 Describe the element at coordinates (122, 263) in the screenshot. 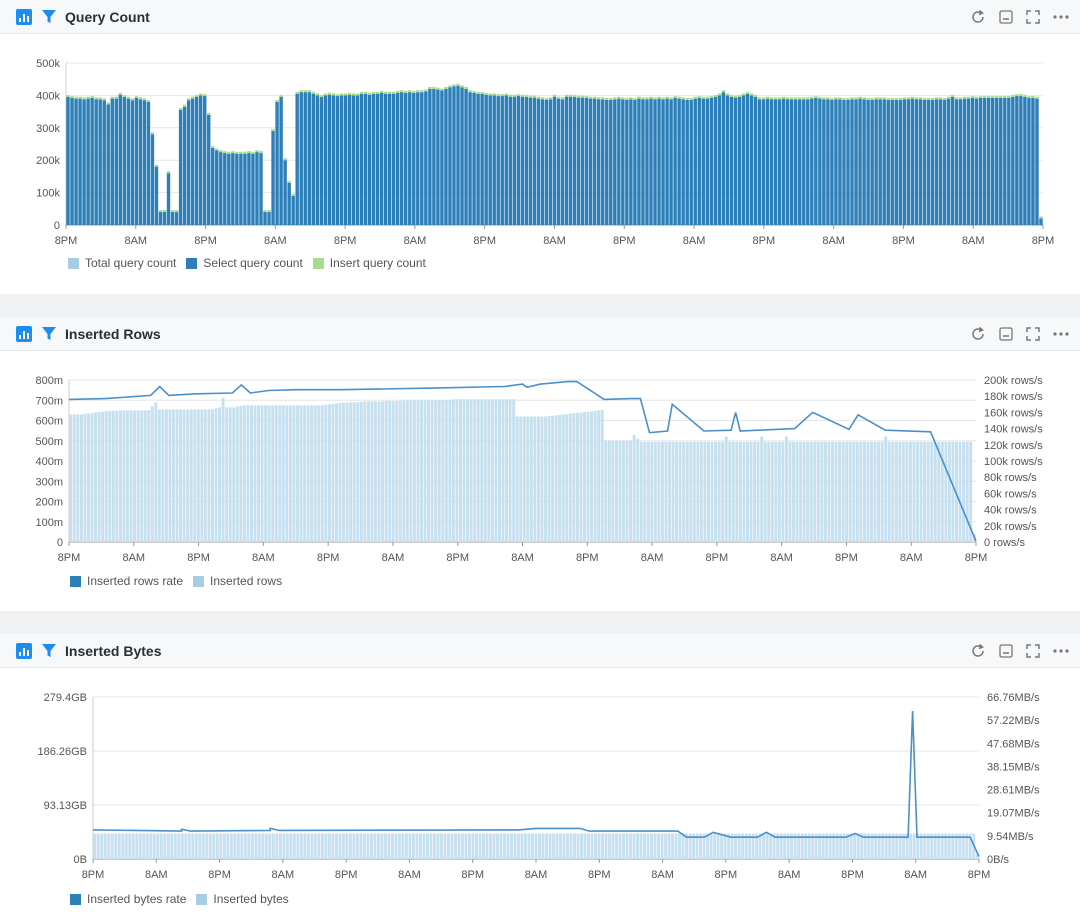

I see `legend-item-total: Total query count` at that location.